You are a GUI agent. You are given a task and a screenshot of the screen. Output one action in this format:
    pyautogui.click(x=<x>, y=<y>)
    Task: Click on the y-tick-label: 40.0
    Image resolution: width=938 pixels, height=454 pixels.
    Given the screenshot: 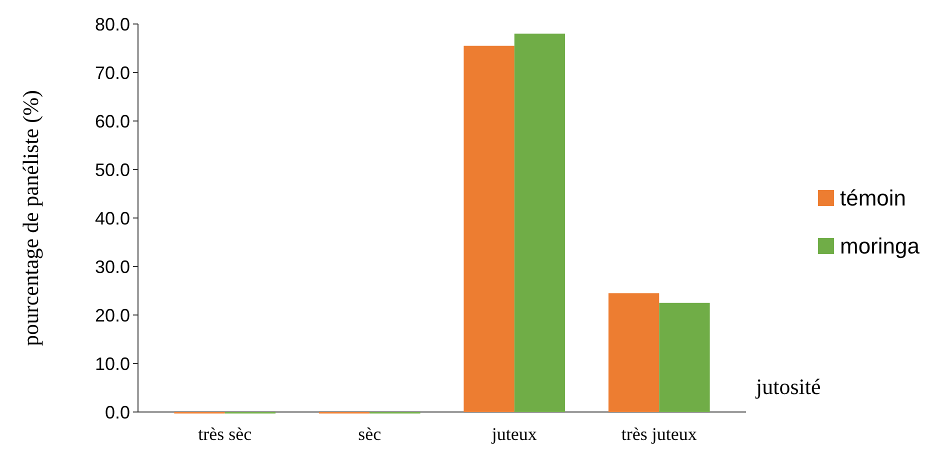 What is the action you would take?
    pyautogui.click(x=112, y=218)
    